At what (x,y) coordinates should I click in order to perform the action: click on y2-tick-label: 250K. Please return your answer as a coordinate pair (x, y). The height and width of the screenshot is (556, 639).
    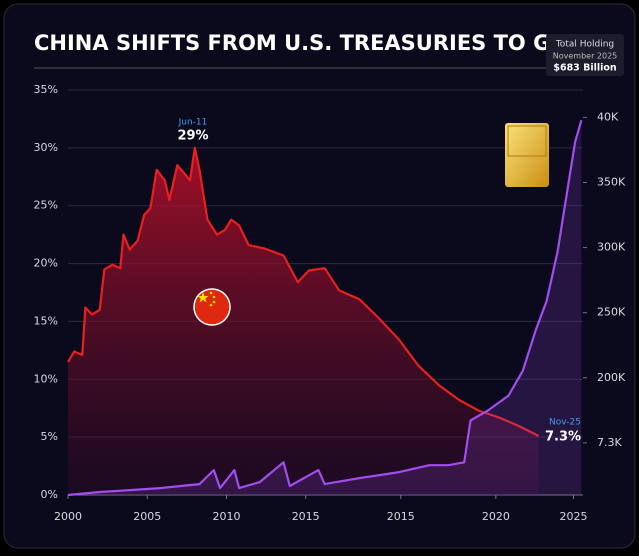
    Looking at the image, I should click on (611, 312).